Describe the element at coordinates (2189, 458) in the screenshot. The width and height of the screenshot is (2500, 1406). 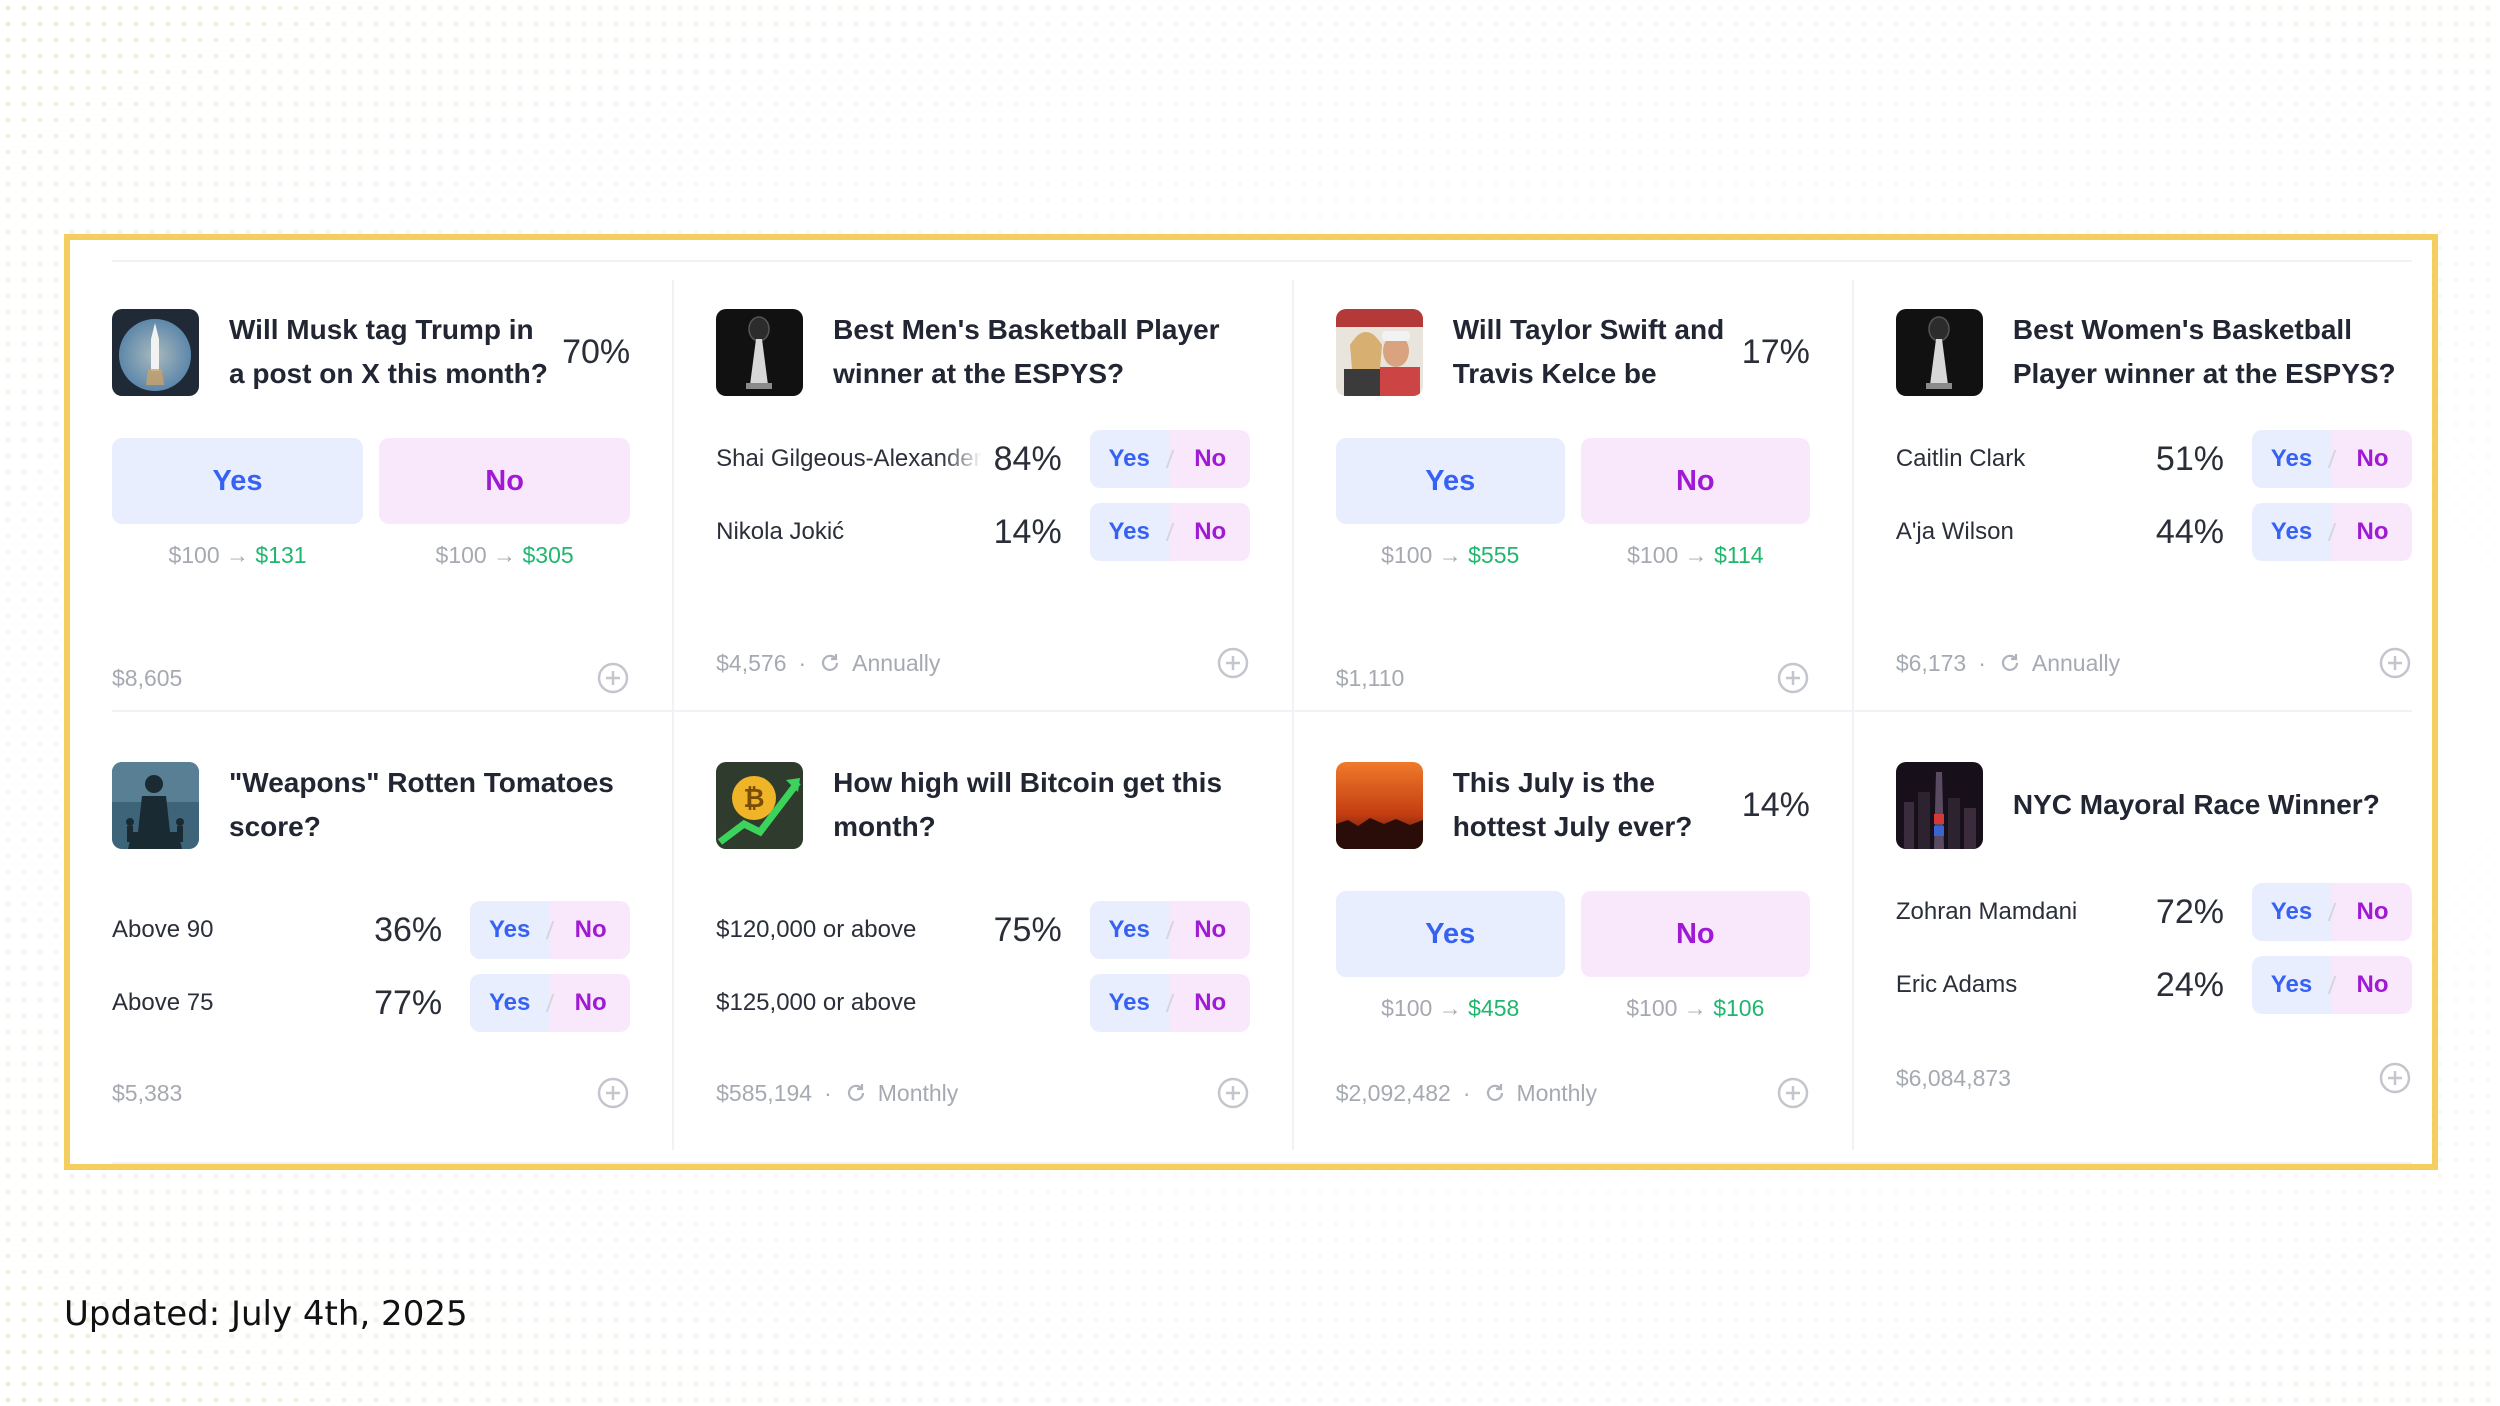
I see `outcome-percent: 51%` at that location.